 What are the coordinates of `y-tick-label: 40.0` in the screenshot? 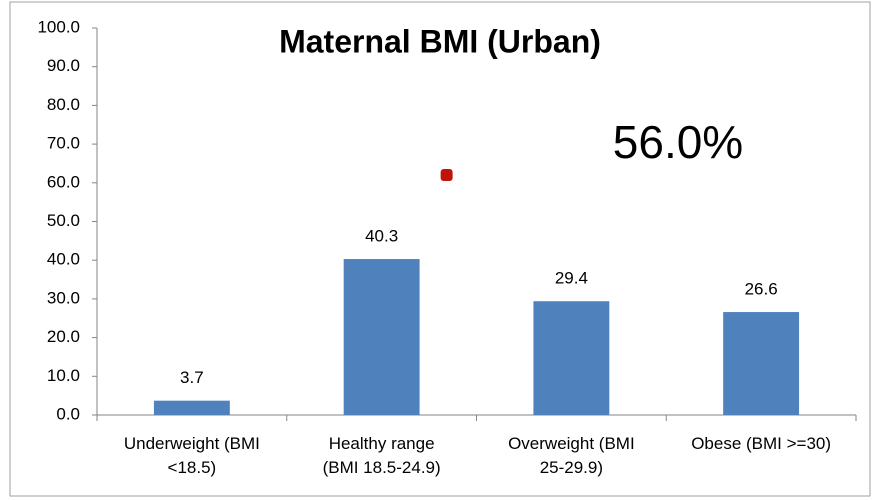 It's located at (63, 259).